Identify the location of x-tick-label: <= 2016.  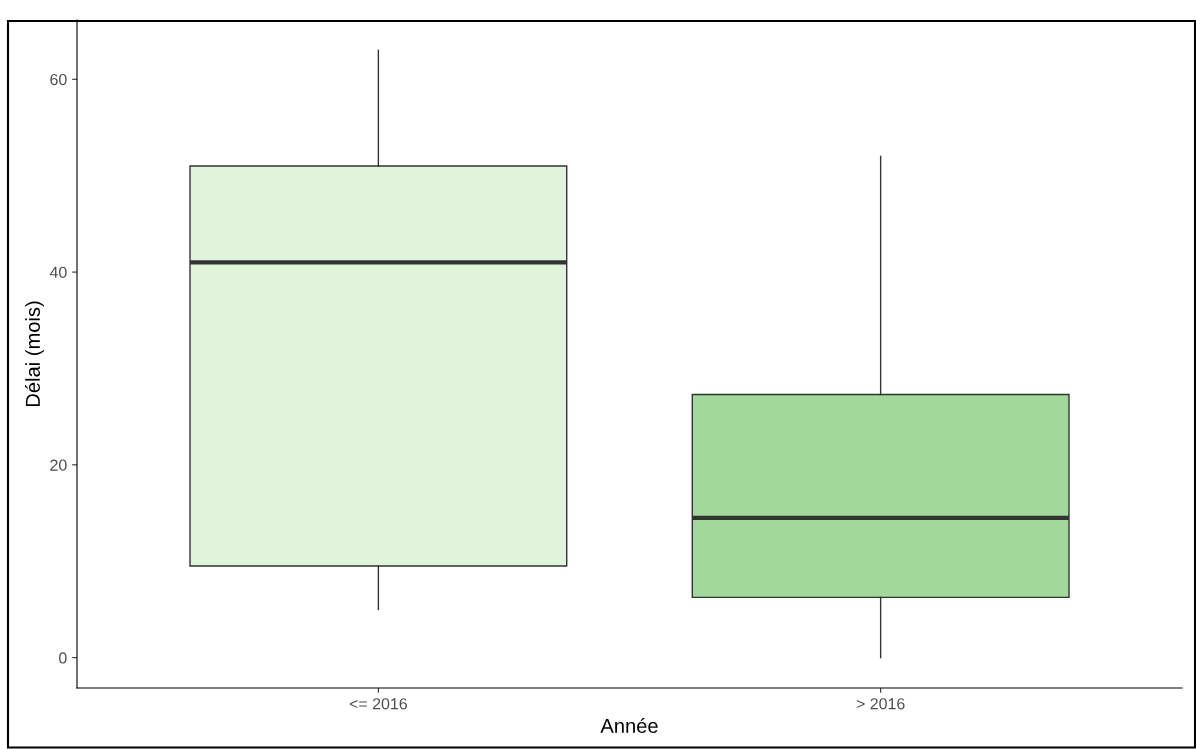
(378, 704).